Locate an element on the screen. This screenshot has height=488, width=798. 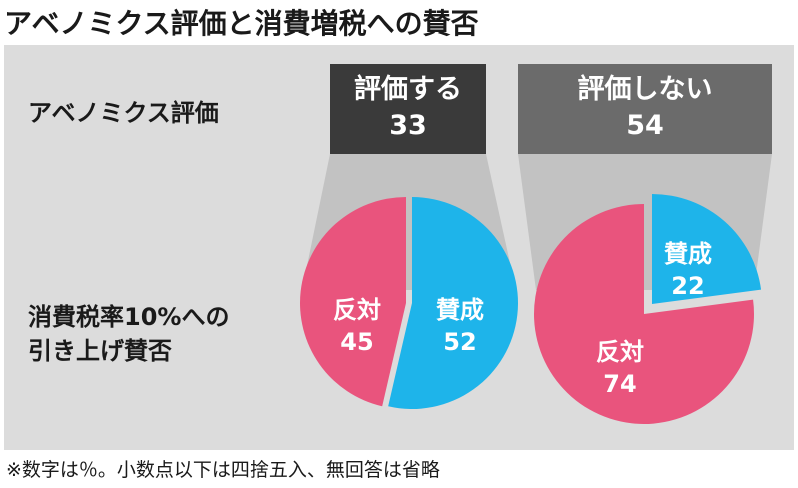
slice-value-favor: 22 is located at coordinates (687, 286).